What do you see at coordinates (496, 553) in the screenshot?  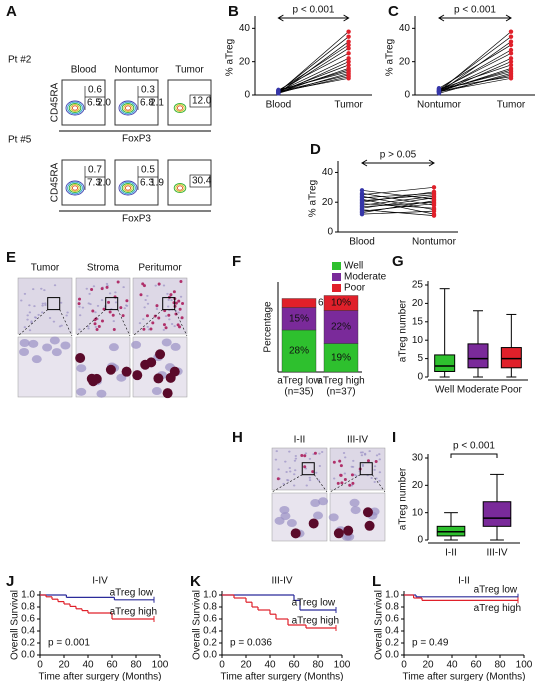 I see `x-tick-label: III-IV` at bounding box center [496, 553].